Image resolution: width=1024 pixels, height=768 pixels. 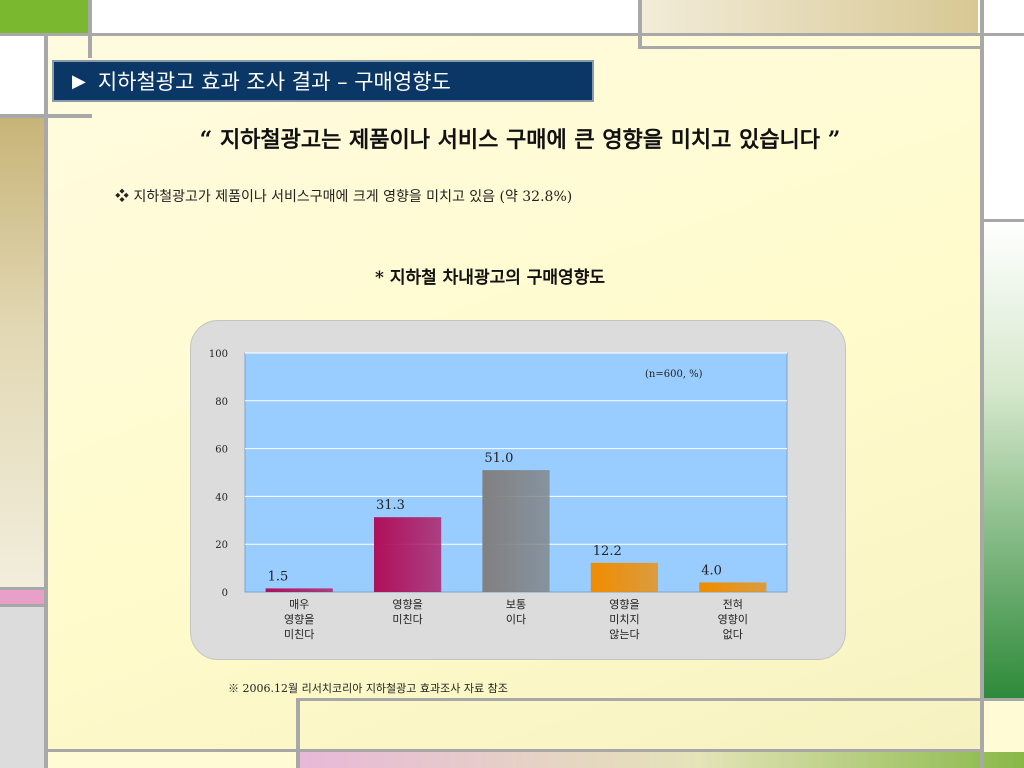 What do you see at coordinates (607, 551) in the screenshot?
I see `data-label: 12.2` at bounding box center [607, 551].